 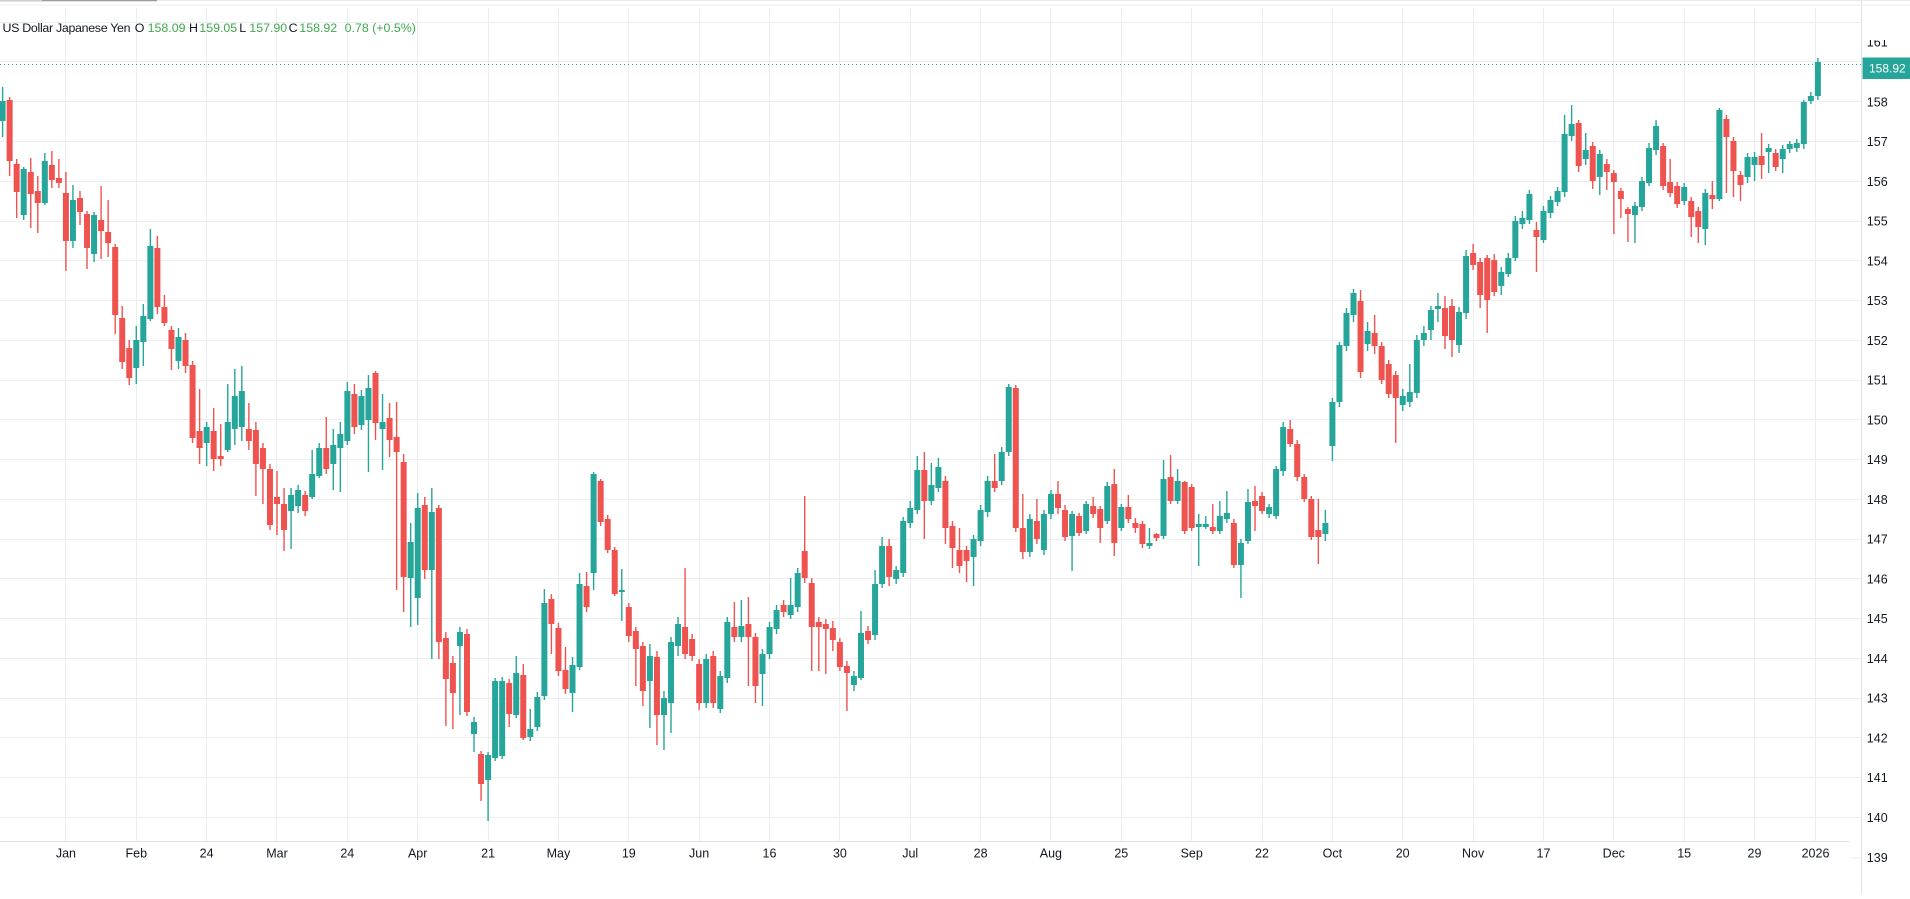 What do you see at coordinates (559, 853) in the screenshot?
I see `svg-text: May` at bounding box center [559, 853].